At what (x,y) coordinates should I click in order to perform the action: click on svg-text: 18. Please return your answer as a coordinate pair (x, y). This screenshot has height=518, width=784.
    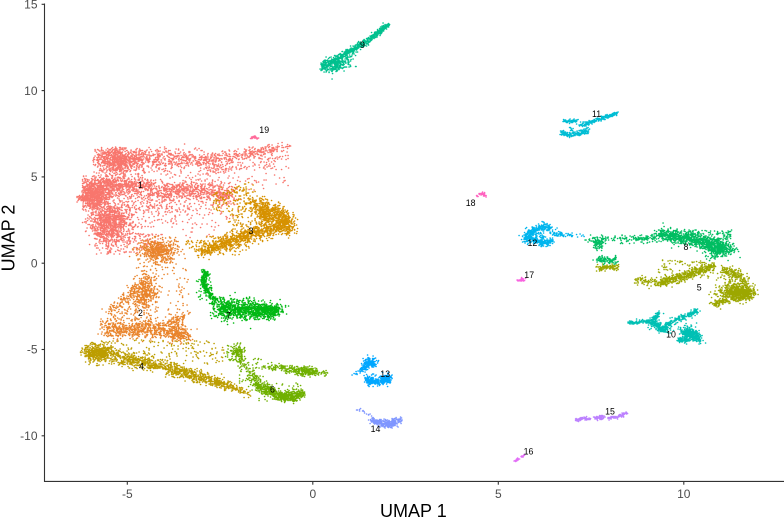
    Looking at the image, I should click on (471, 203).